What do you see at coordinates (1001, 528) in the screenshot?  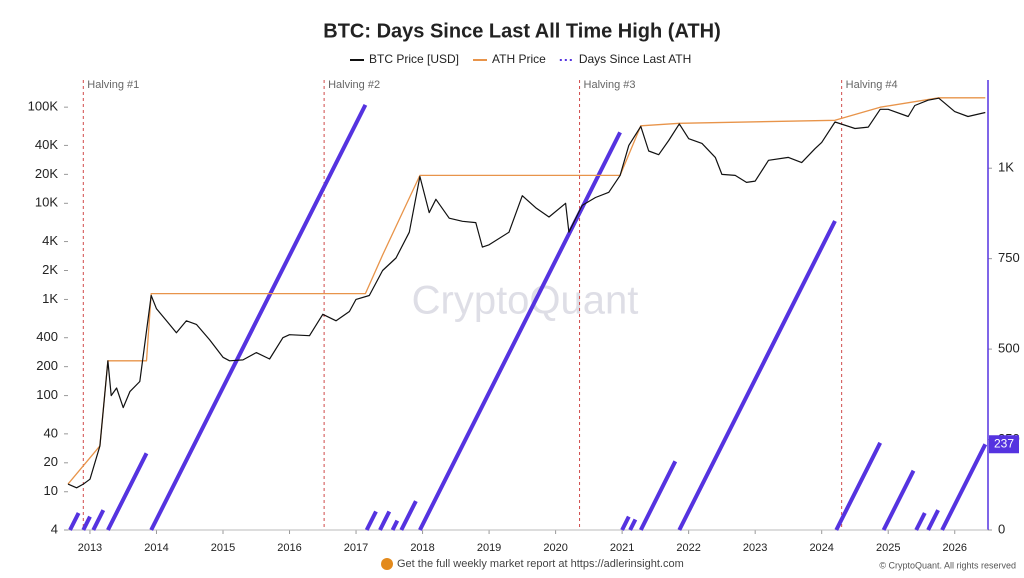 I see `y2-tick-label: 0` at bounding box center [1001, 528].